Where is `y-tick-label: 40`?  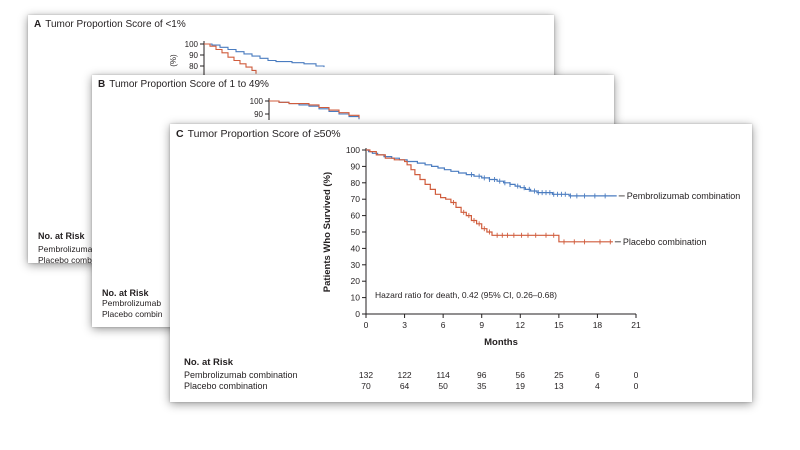 y-tick-label: 40 is located at coordinates (356, 248).